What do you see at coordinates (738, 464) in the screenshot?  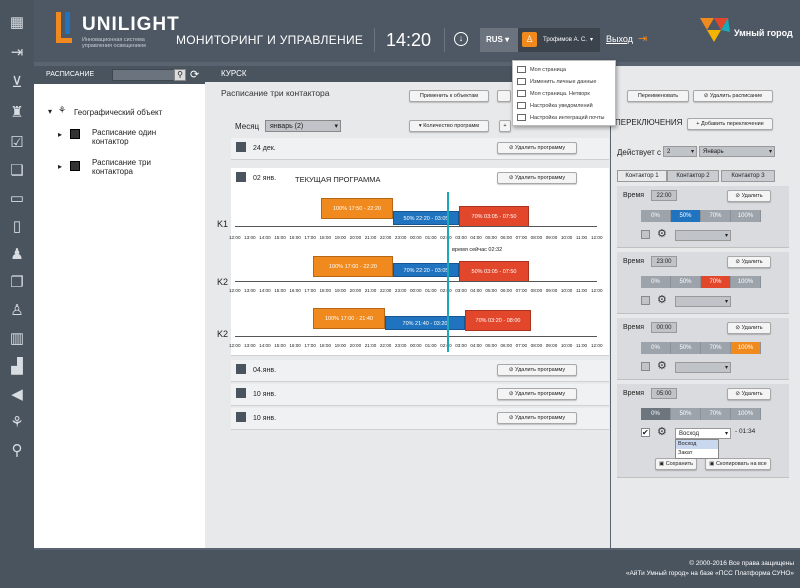 I see `copy-all-button: ▣ Скопировать на все` at bounding box center [738, 464].